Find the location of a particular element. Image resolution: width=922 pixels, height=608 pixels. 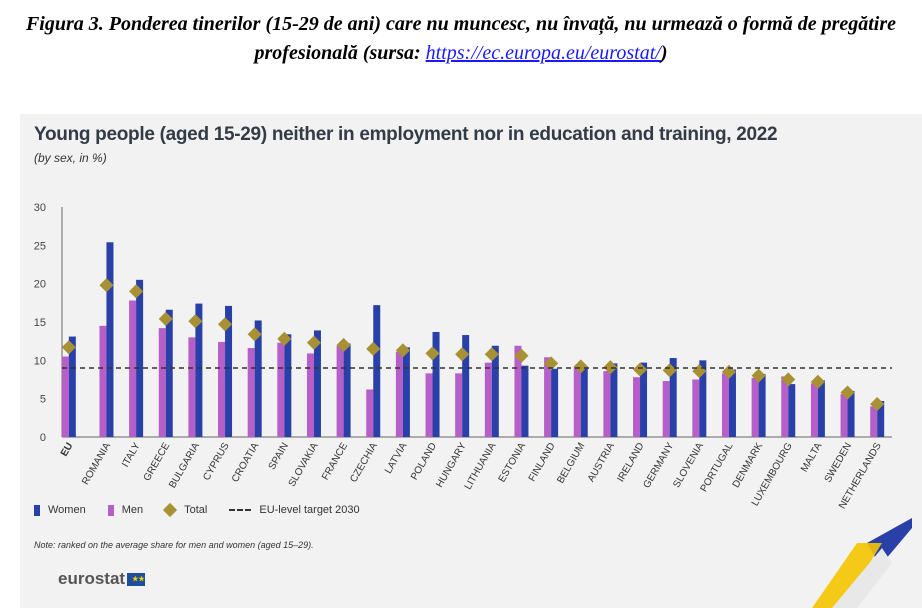

legend-men-label: Men is located at coordinates (132, 510).